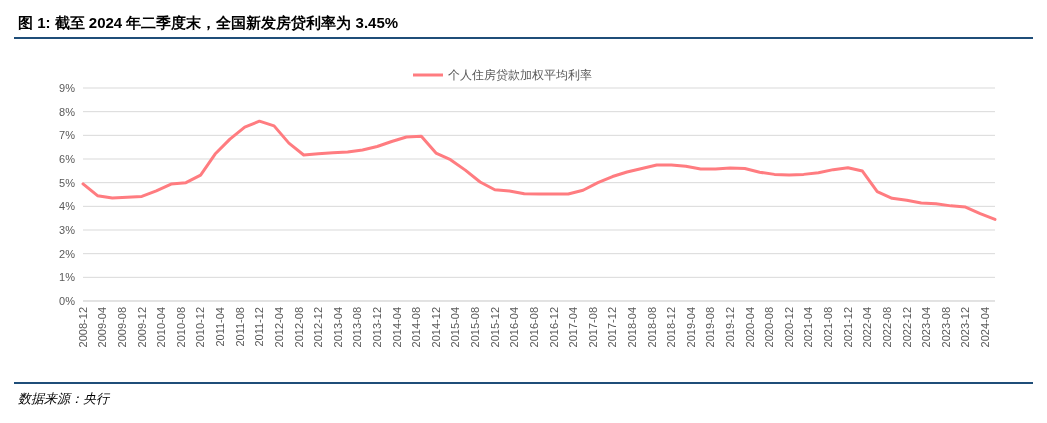 The image size is (1047, 423). Describe the element at coordinates (200, 327) in the screenshot. I see `x-tick-label: 2010-12` at that location.